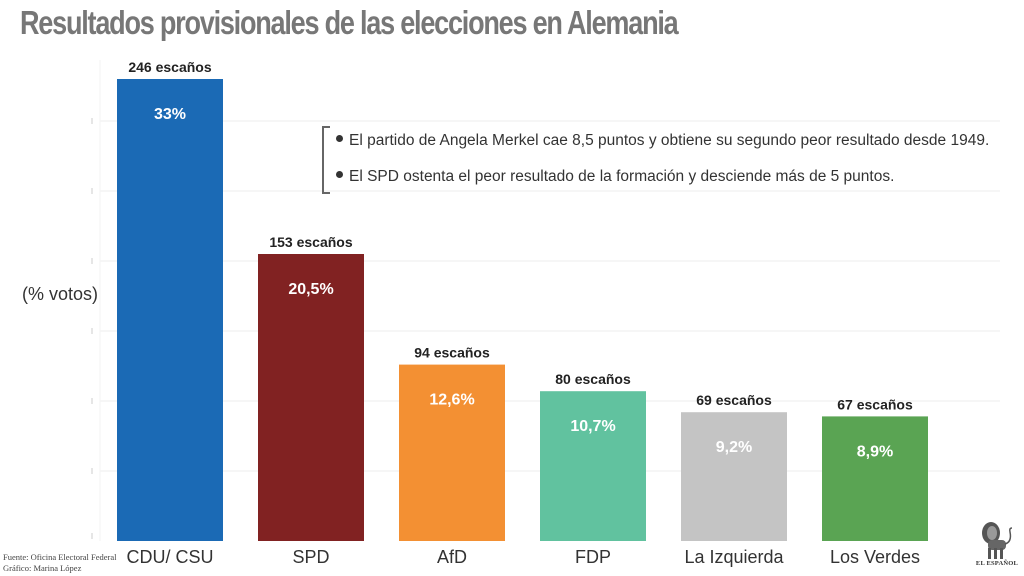 The height and width of the screenshot is (576, 1024). What do you see at coordinates (310, 289) in the screenshot?
I see `value-label: 20,5%` at bounding box center [310, 289].